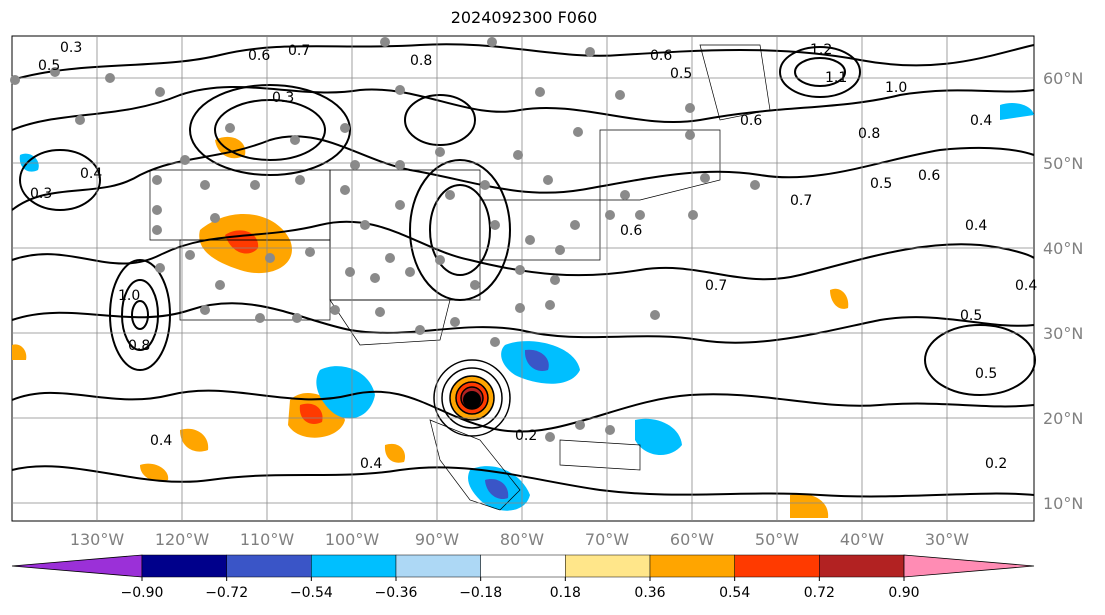 This screenshot has width=1105, height=615. I want to click on colorbar-tick-label: 0.36, so click(649, 593).